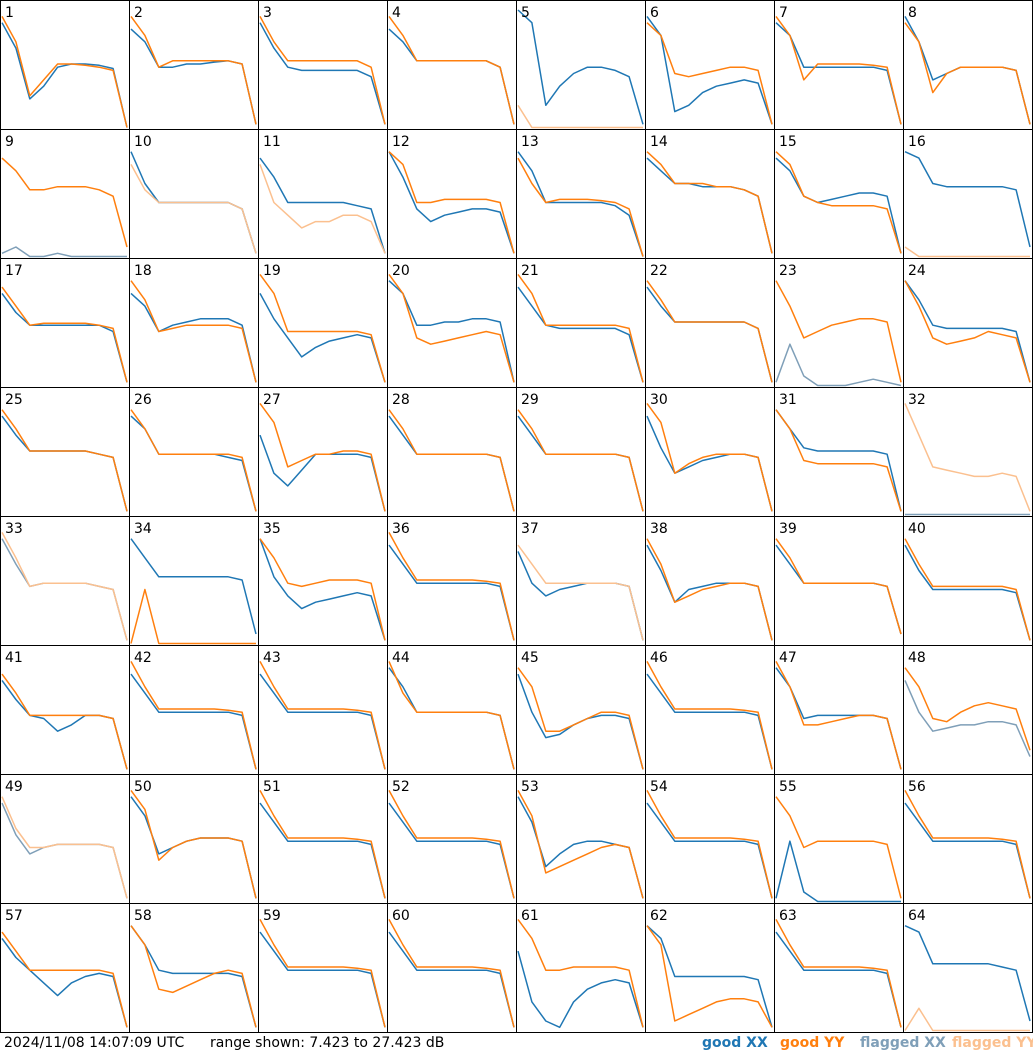 The height and width of the screenshot is (1053, 1033). What do you see at coordinates (396, 13) in the screenshot?
I see `panel-label: 4` at bounding box center [396, 13].